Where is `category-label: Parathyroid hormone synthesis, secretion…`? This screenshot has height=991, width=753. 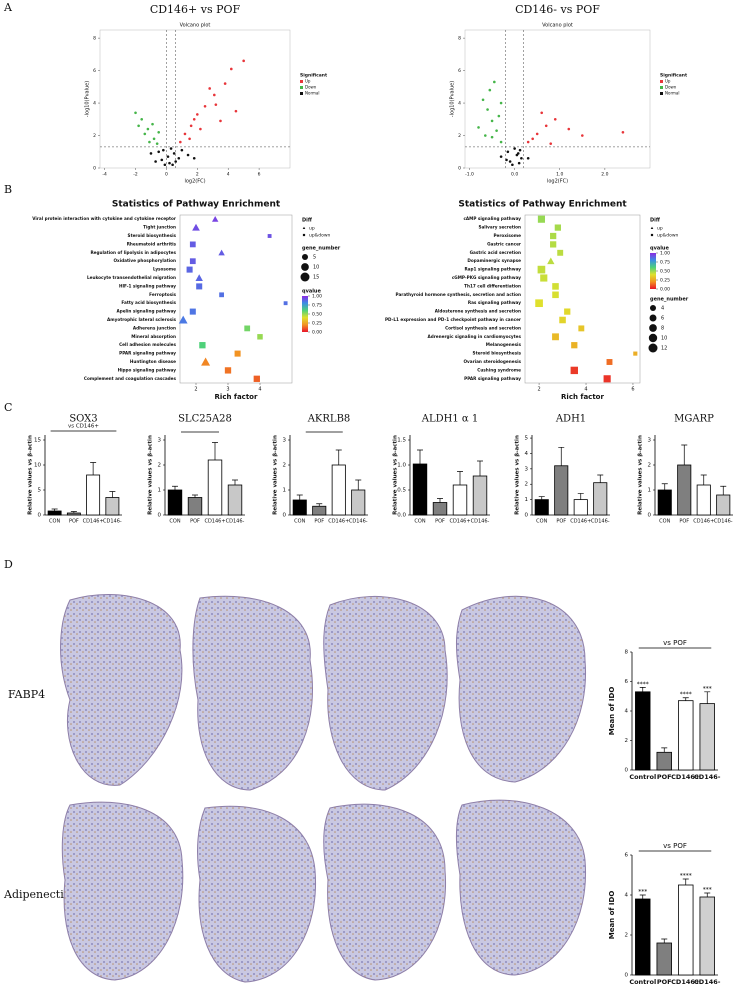 category-label: Parathyroid hormone synthesis, secretion… is located at coordinates (459, 294).